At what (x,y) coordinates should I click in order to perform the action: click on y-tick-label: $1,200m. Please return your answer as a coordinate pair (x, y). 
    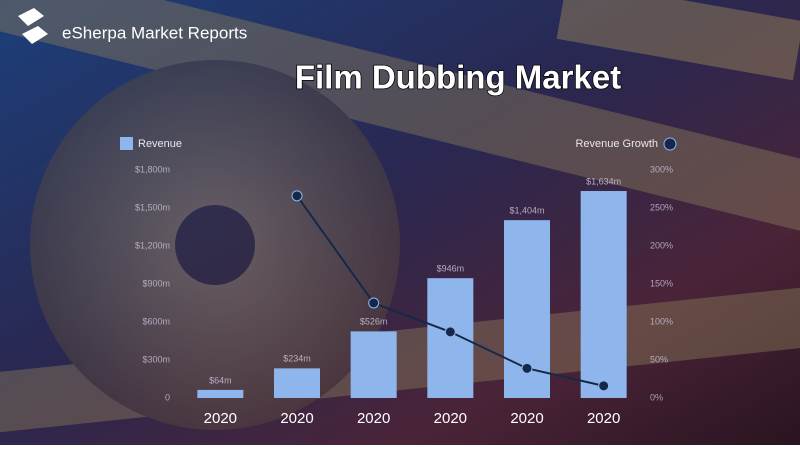
    Looking at the image, I should click on (152, 245).